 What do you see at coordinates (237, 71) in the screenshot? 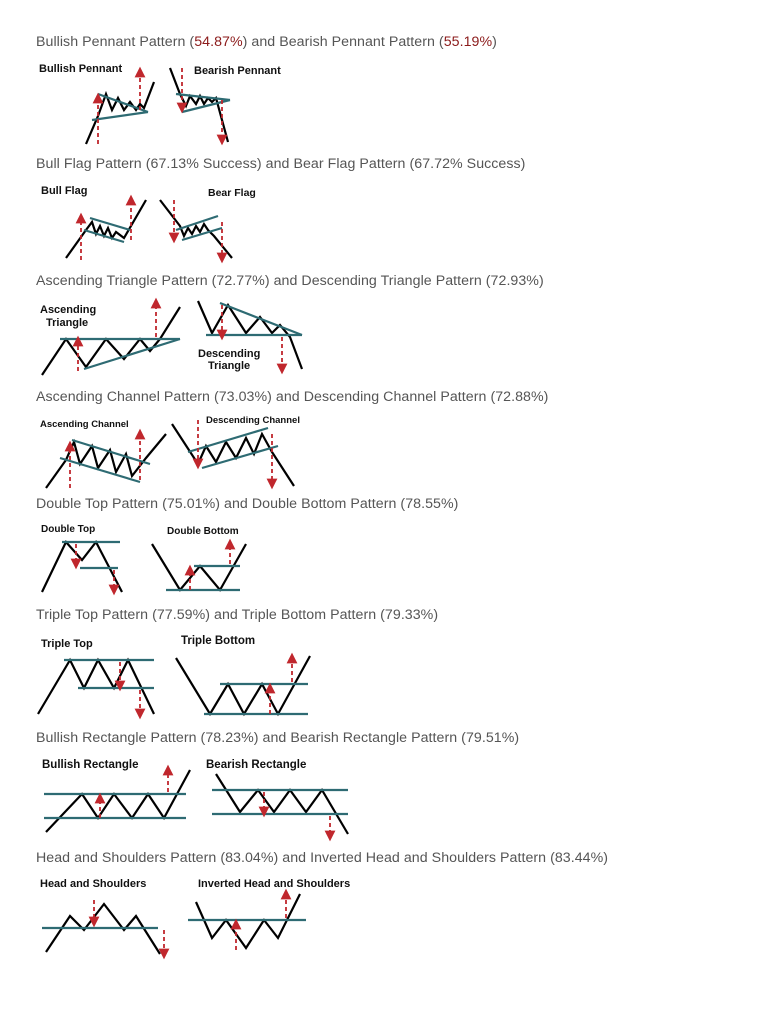
I see `bearish-pennant-label: Bearish Pennant` at bounding box center [237, 71].